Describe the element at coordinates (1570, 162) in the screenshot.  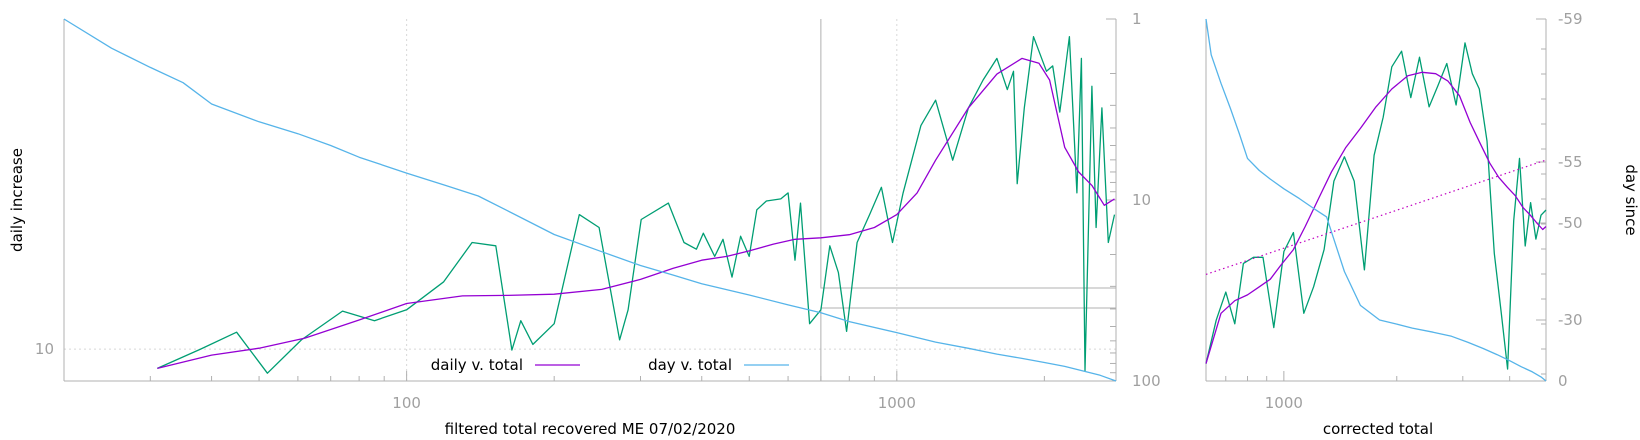
I see `right-y2-tick-label: -55` at that location.